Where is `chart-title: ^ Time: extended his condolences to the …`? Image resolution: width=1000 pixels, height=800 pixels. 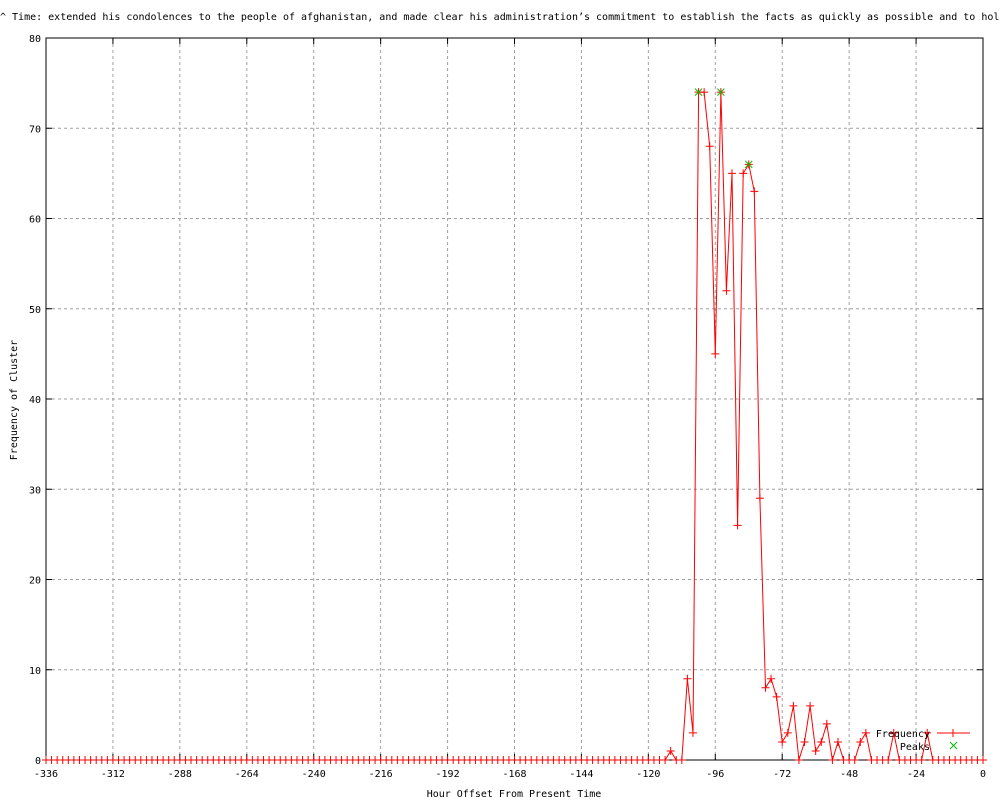 chart-title: ^ Time: extended his condolences to the … is located at coordinates (500, 17).